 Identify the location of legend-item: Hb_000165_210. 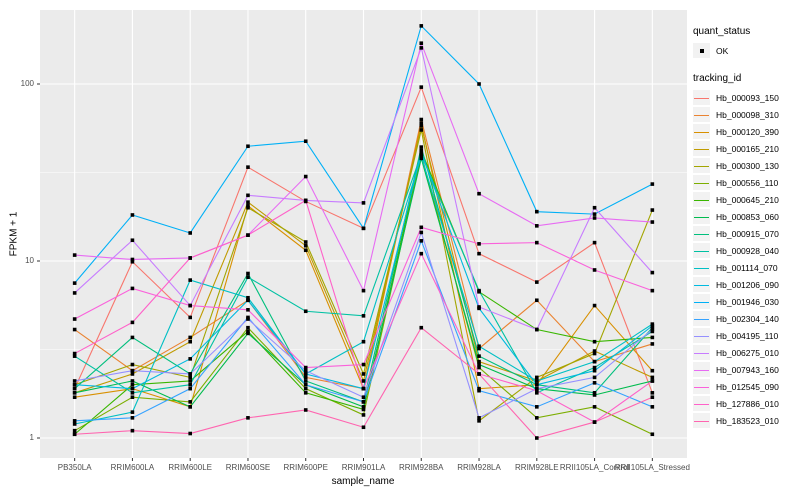
(746, 148).